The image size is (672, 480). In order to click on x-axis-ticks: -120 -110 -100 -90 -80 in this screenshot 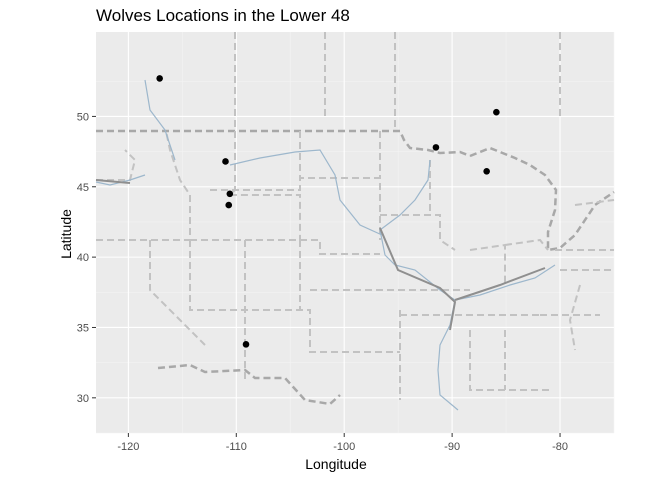, I will do `click(342, 443)`.